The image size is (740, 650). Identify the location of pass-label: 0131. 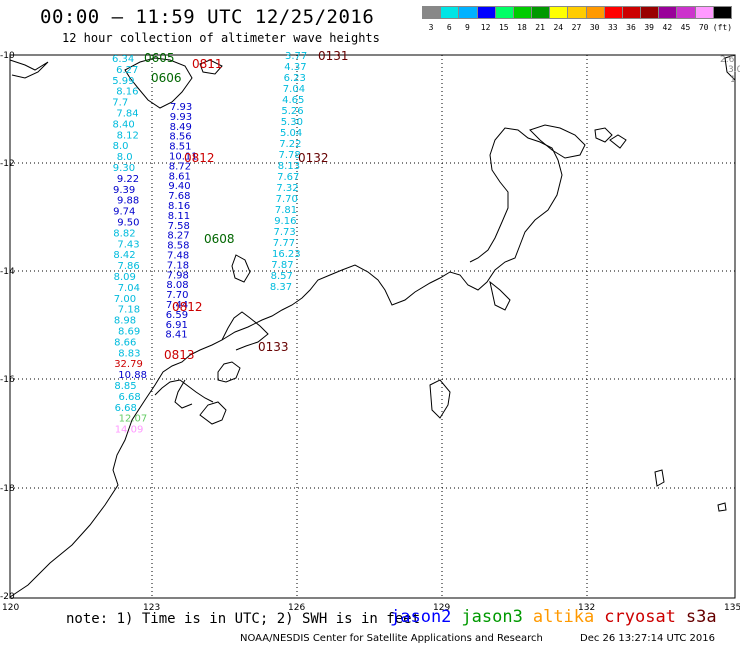
(333, 56).